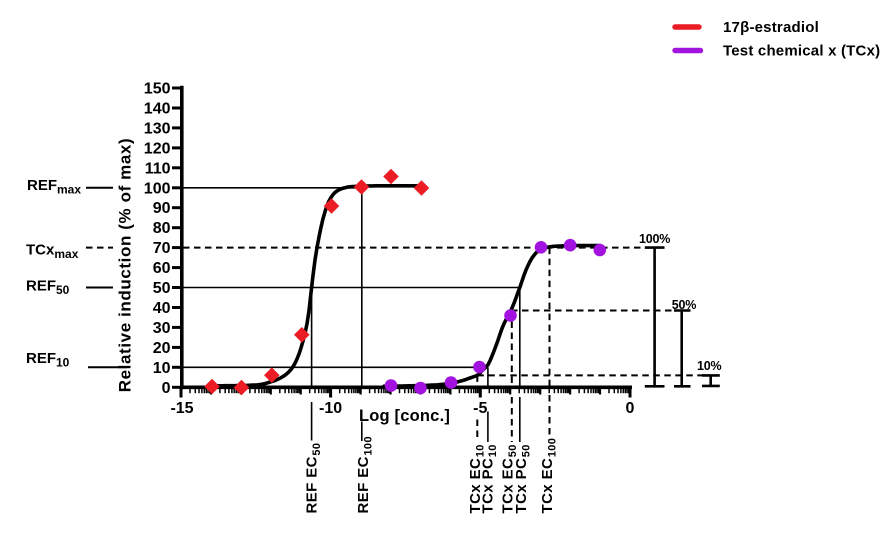 The image size is (894, 537). I want to click on svg-text: 140, so click(157, 109).